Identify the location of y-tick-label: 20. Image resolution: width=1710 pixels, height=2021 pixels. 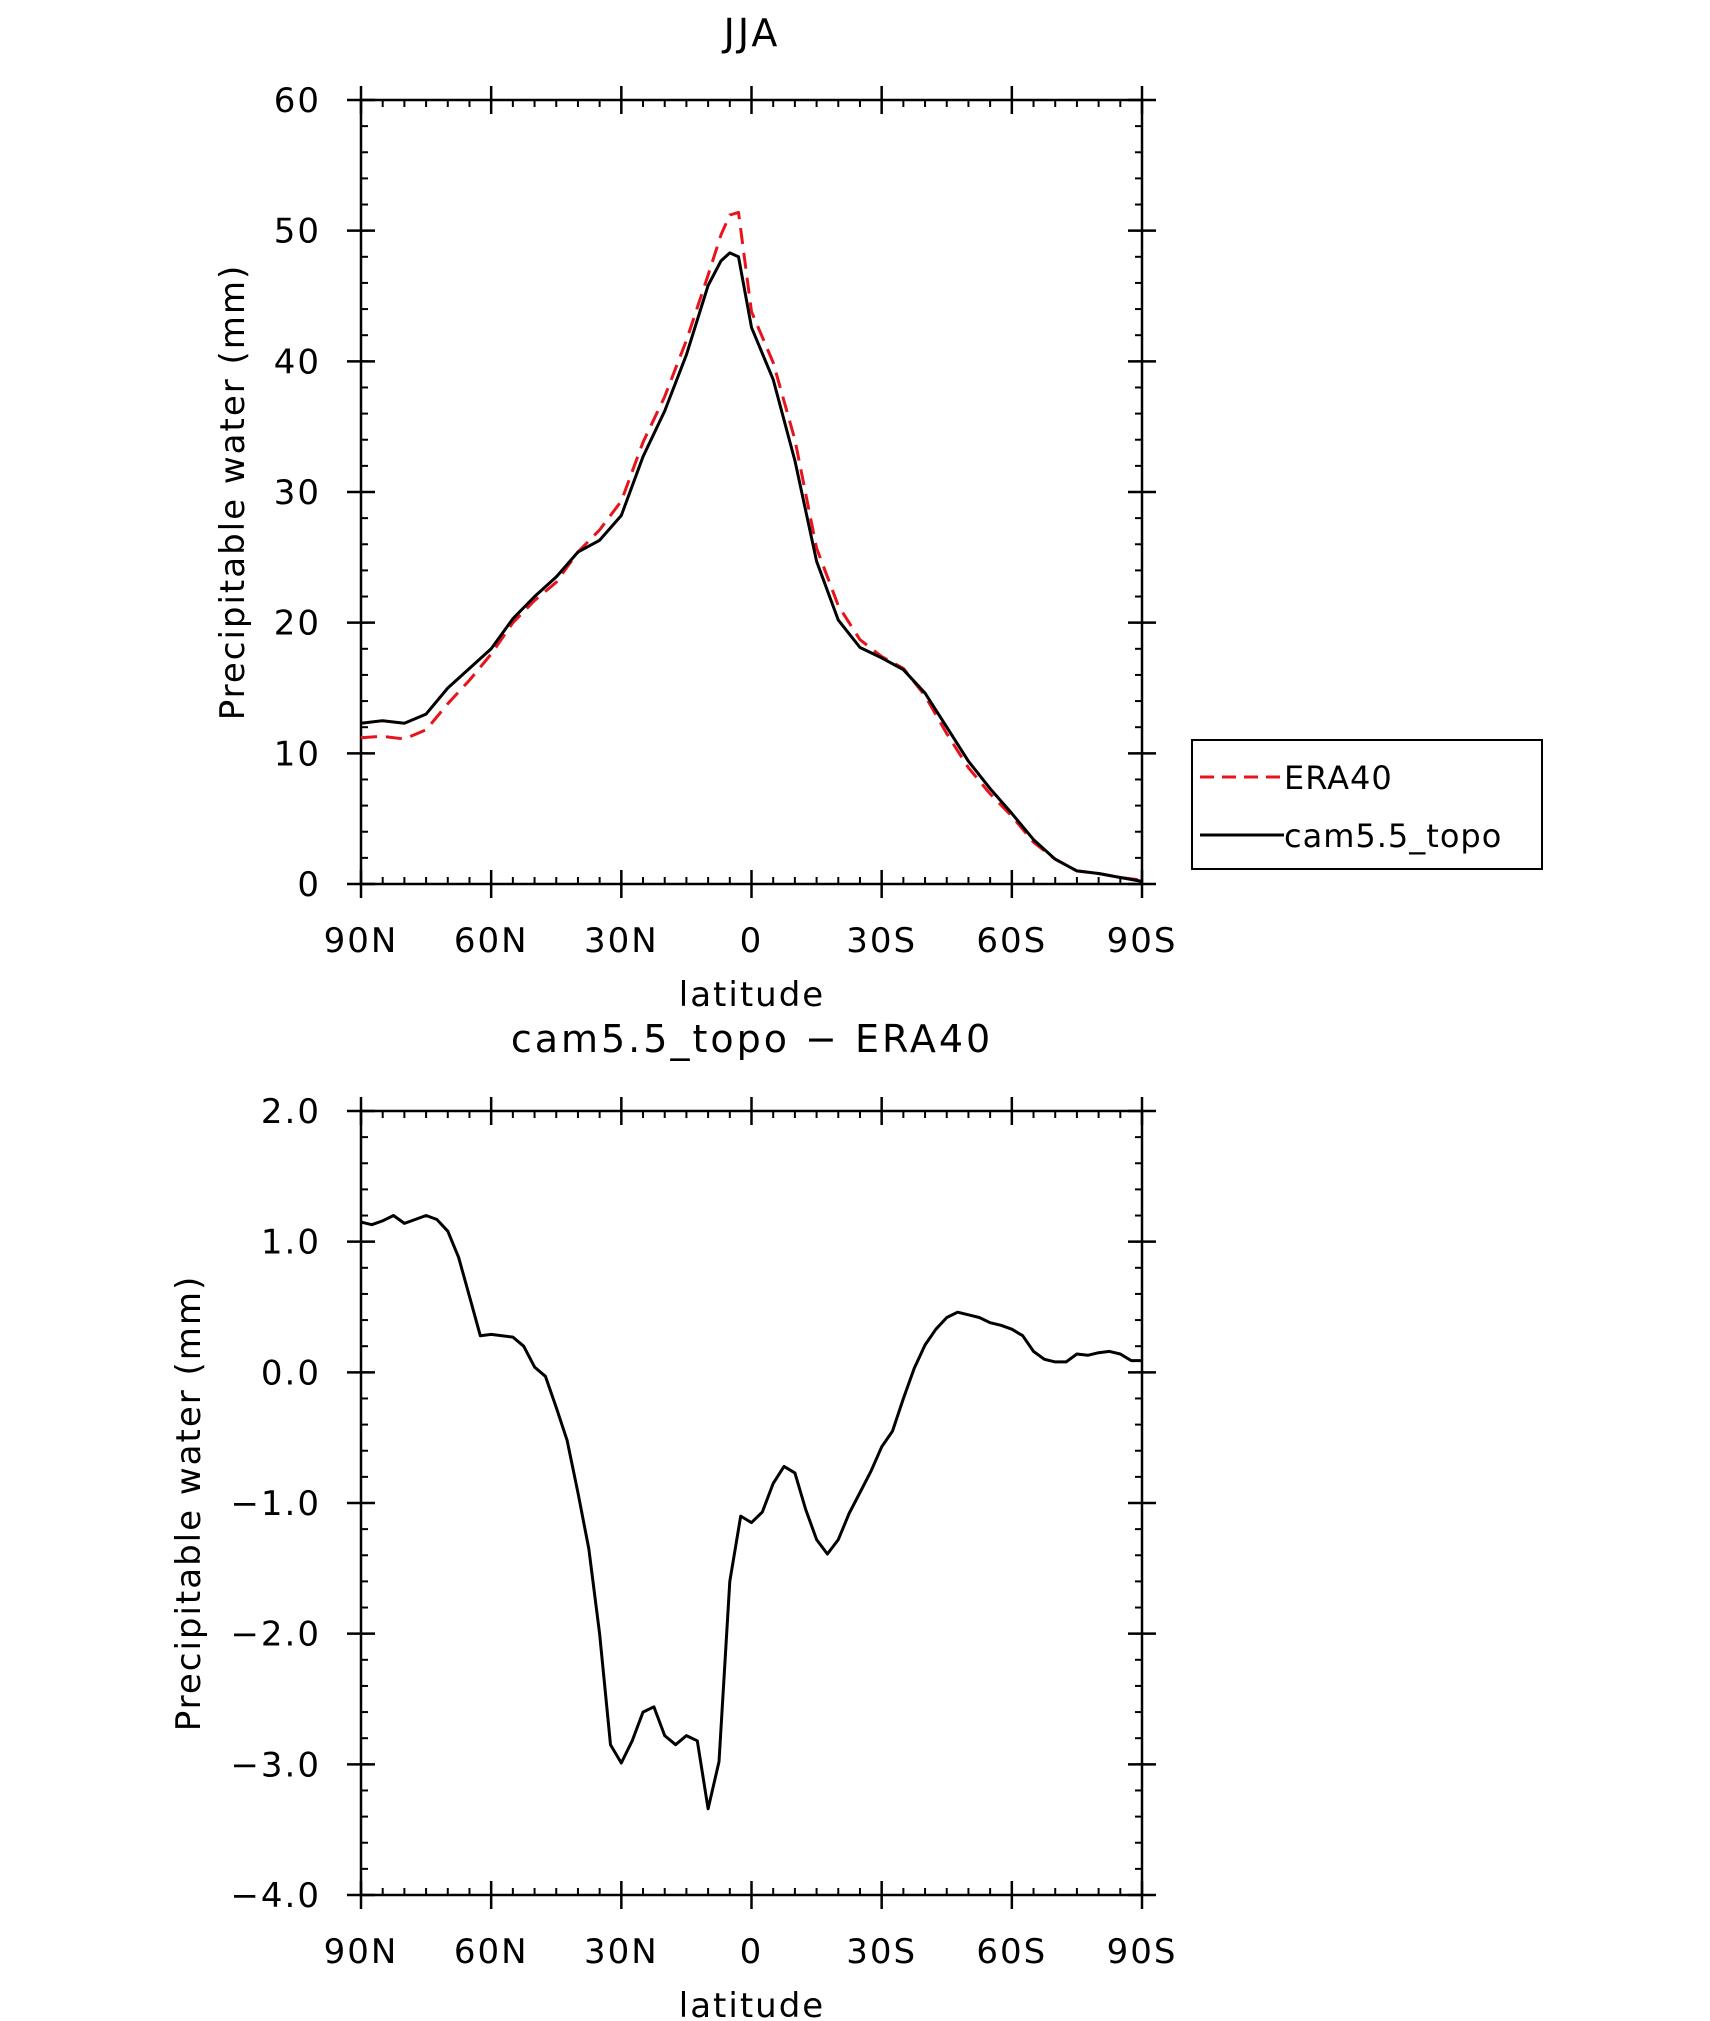
(297, 624).